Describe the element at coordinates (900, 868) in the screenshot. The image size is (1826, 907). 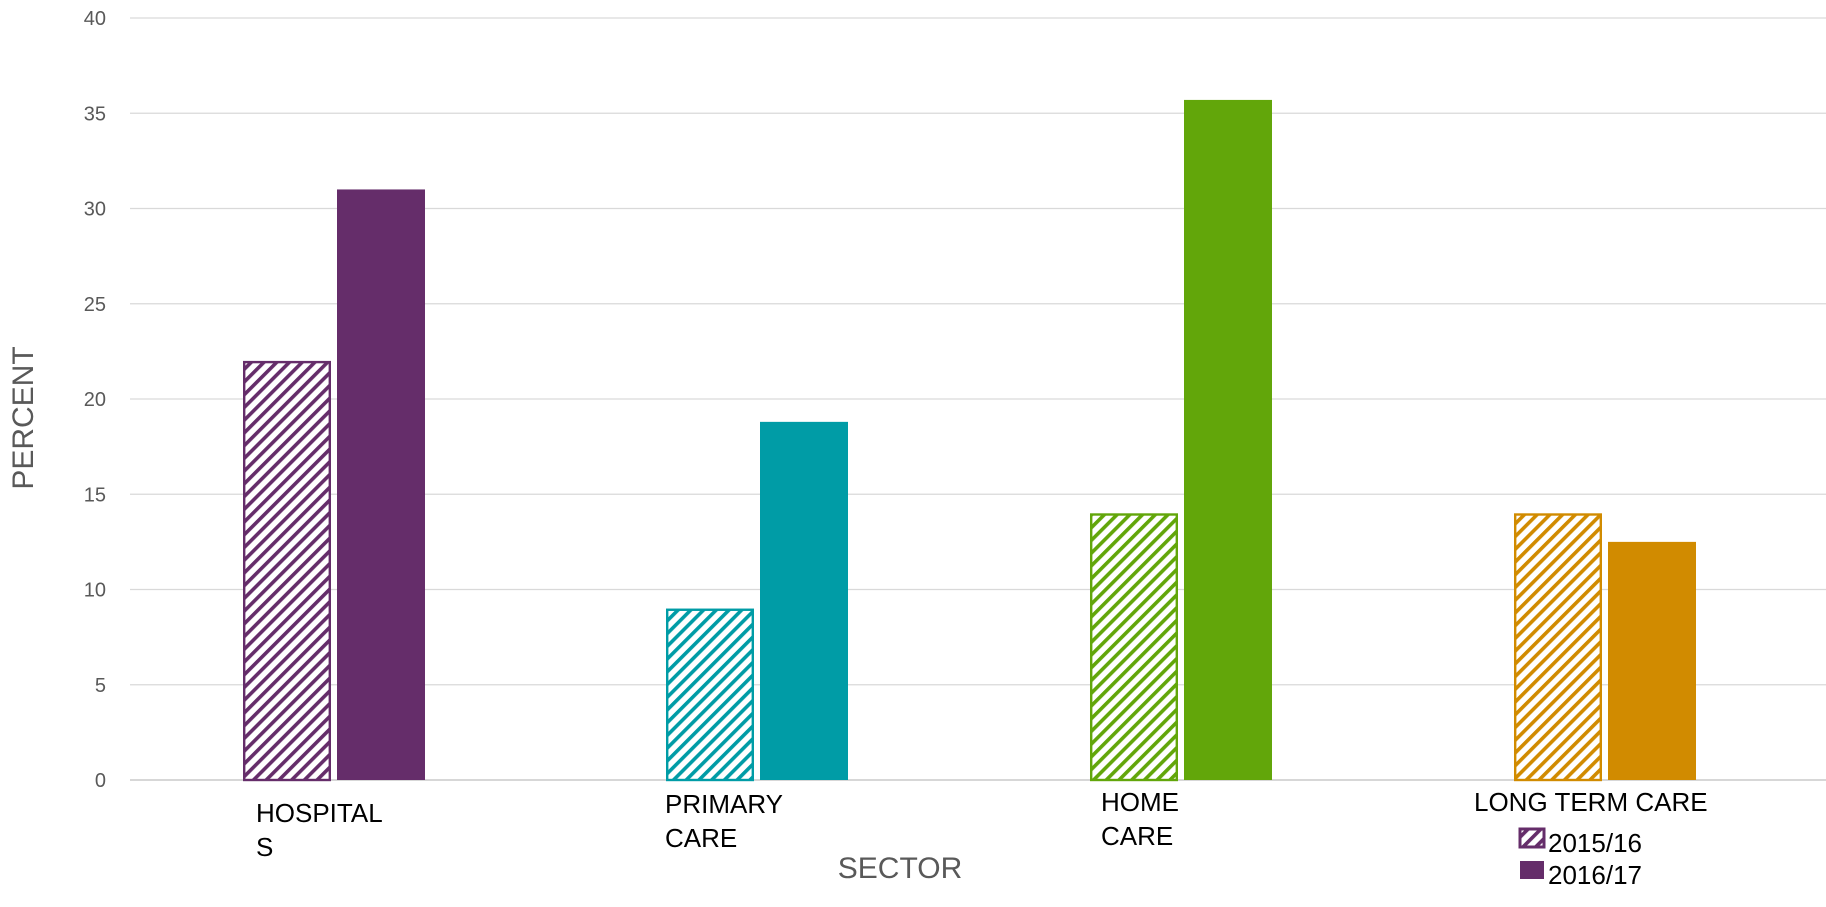
I see `x-axis-title: SECTOR` at that location.